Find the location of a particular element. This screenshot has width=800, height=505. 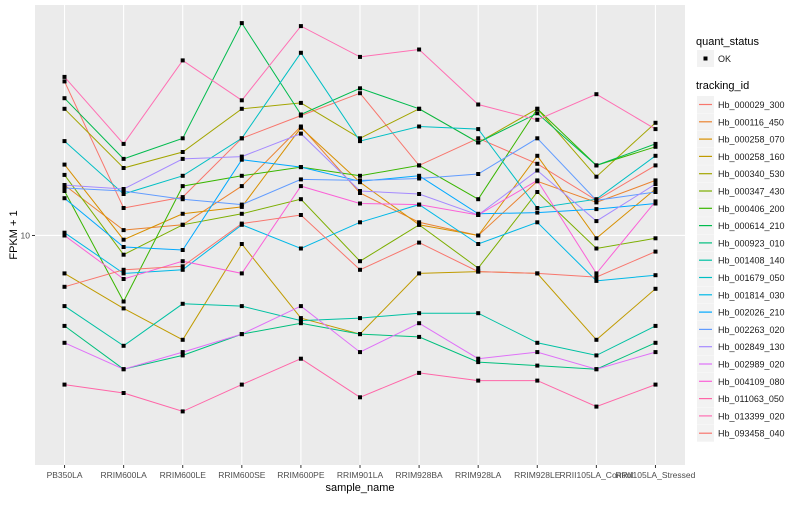

legend-label: Hb_000258_070 is located at coordinates (751, 140).